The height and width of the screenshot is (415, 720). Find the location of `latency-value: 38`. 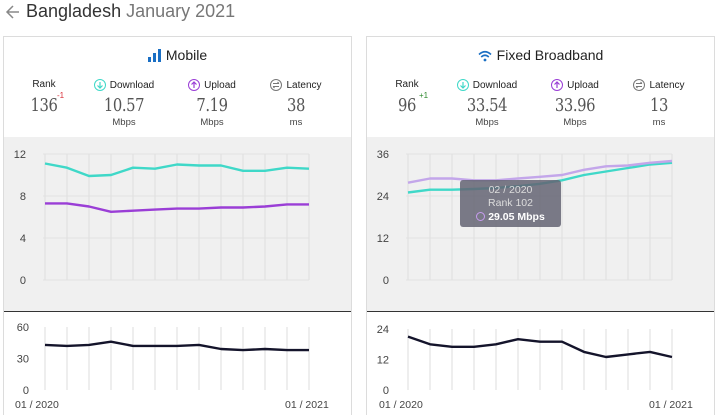

latency-value: 38 is located at coordinates (296, 105).